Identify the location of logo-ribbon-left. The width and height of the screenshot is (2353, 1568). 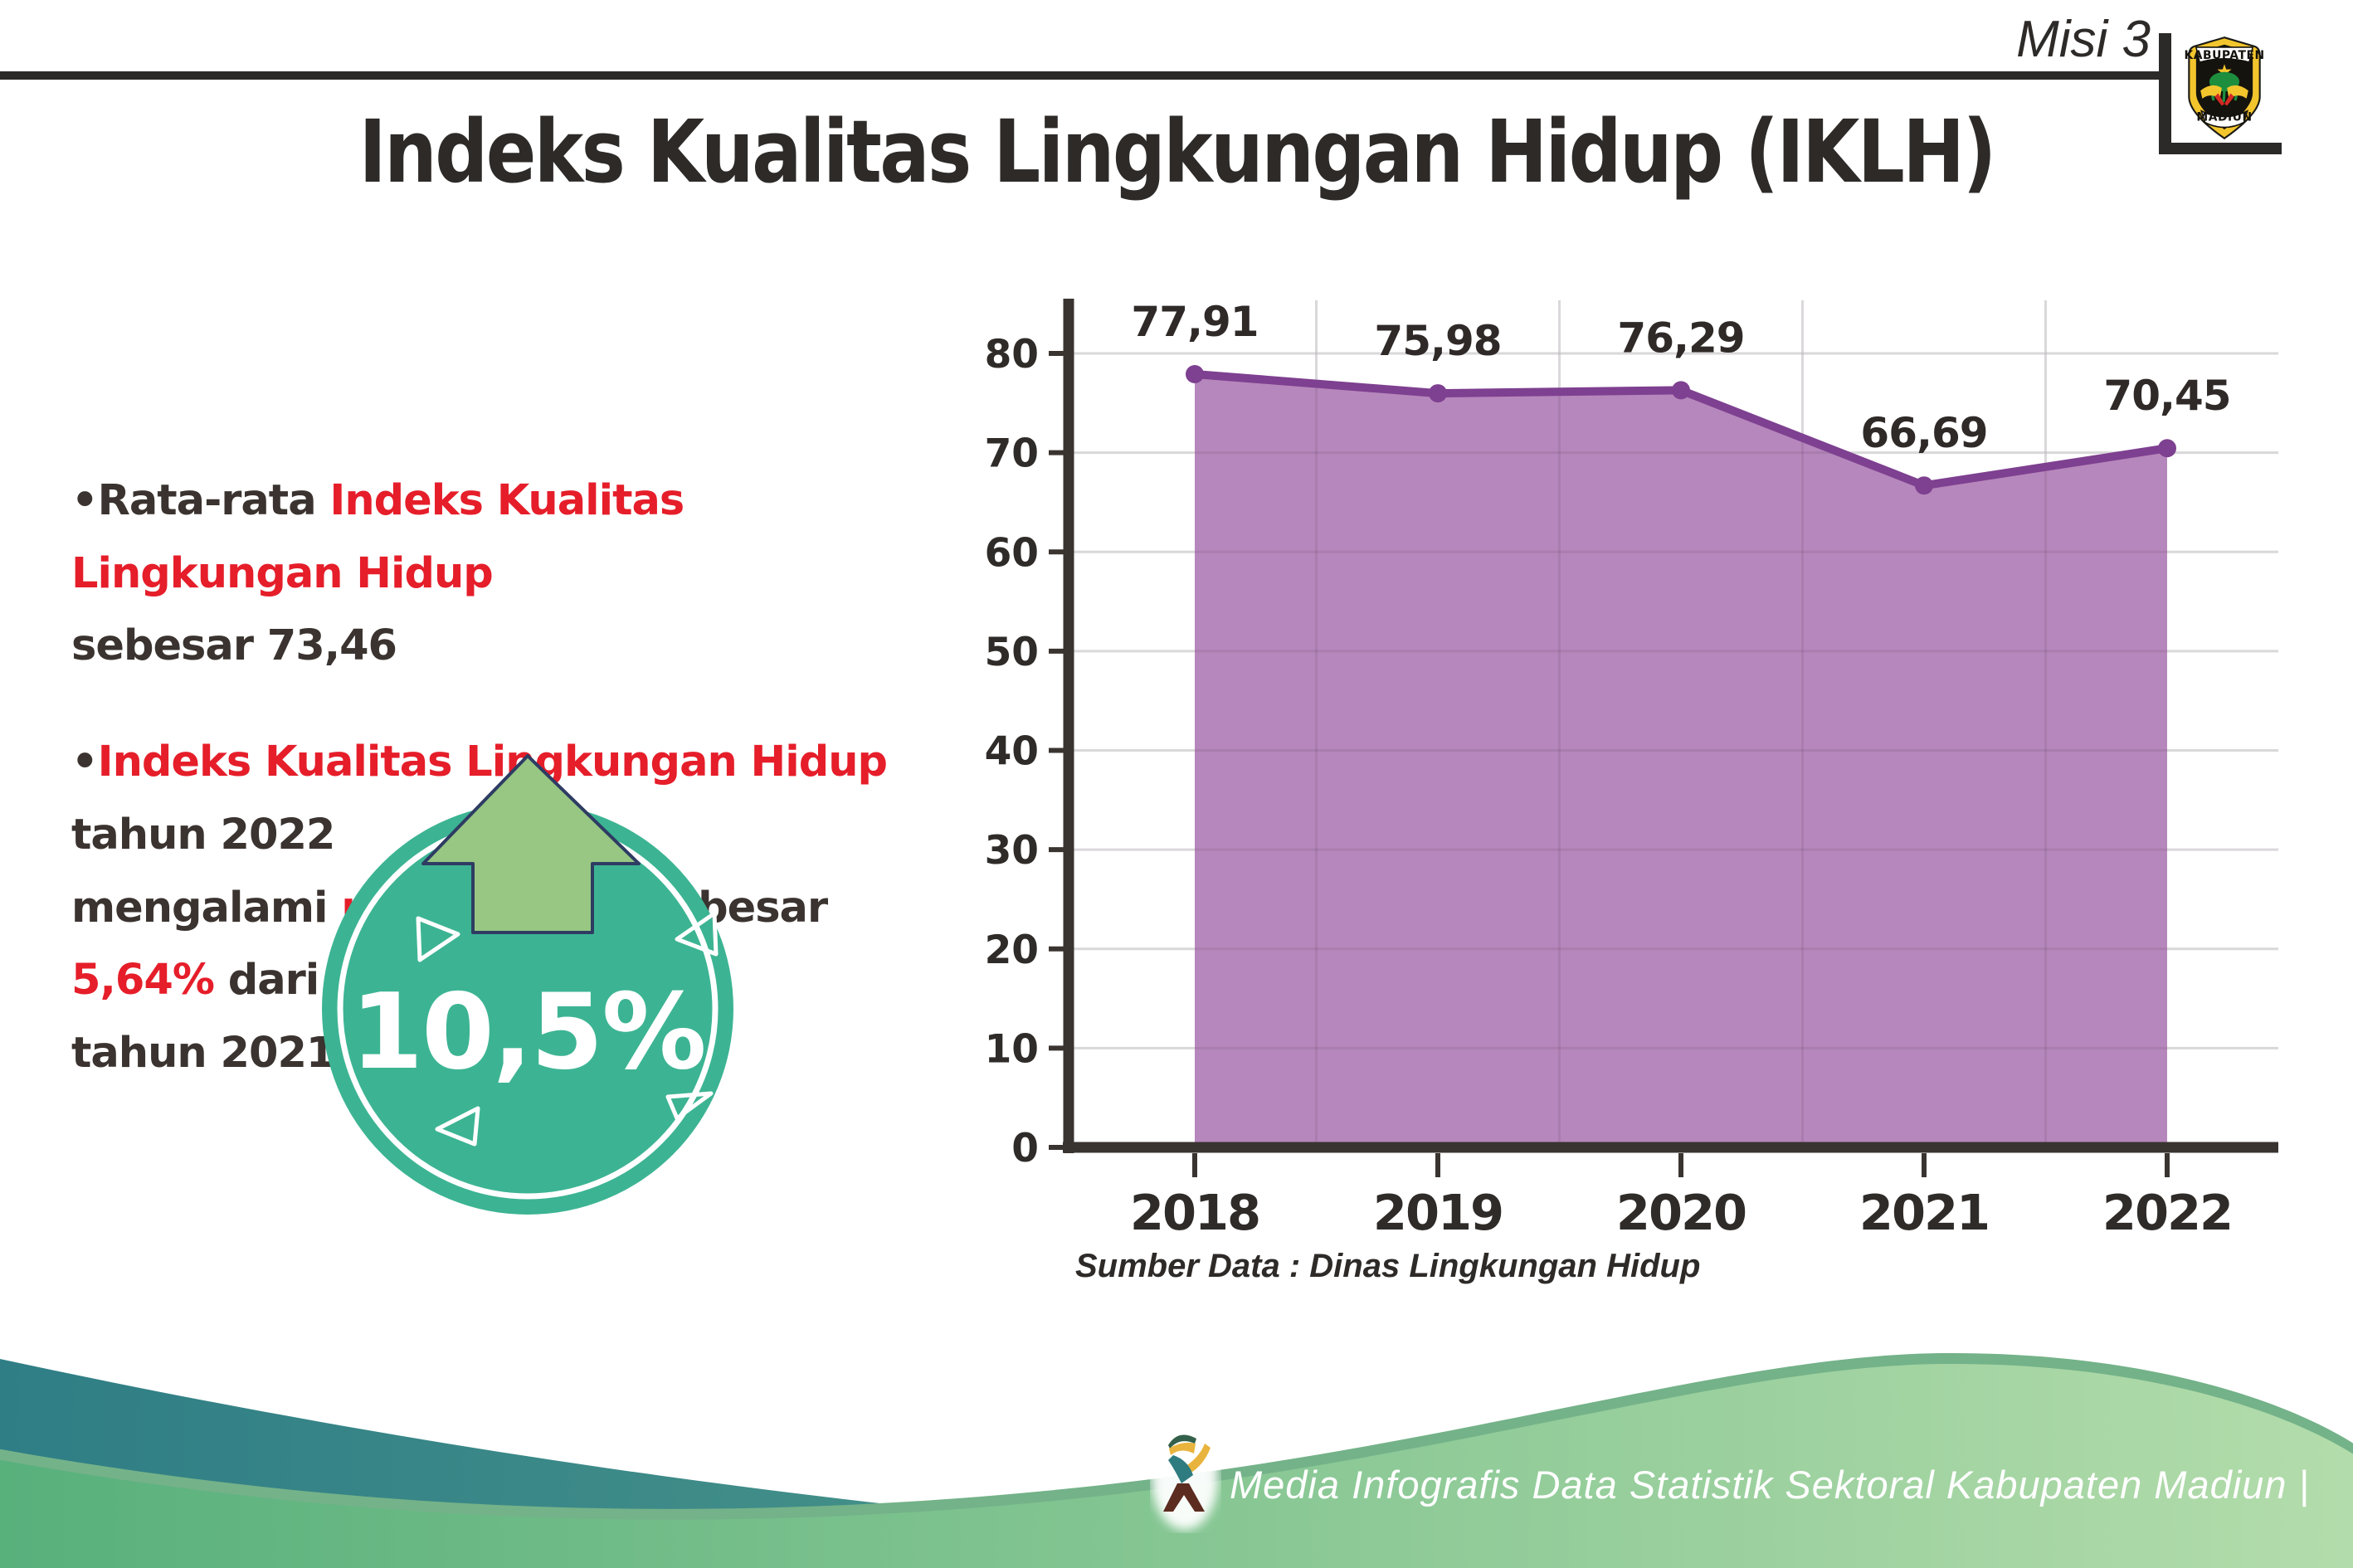
(2219, 99).